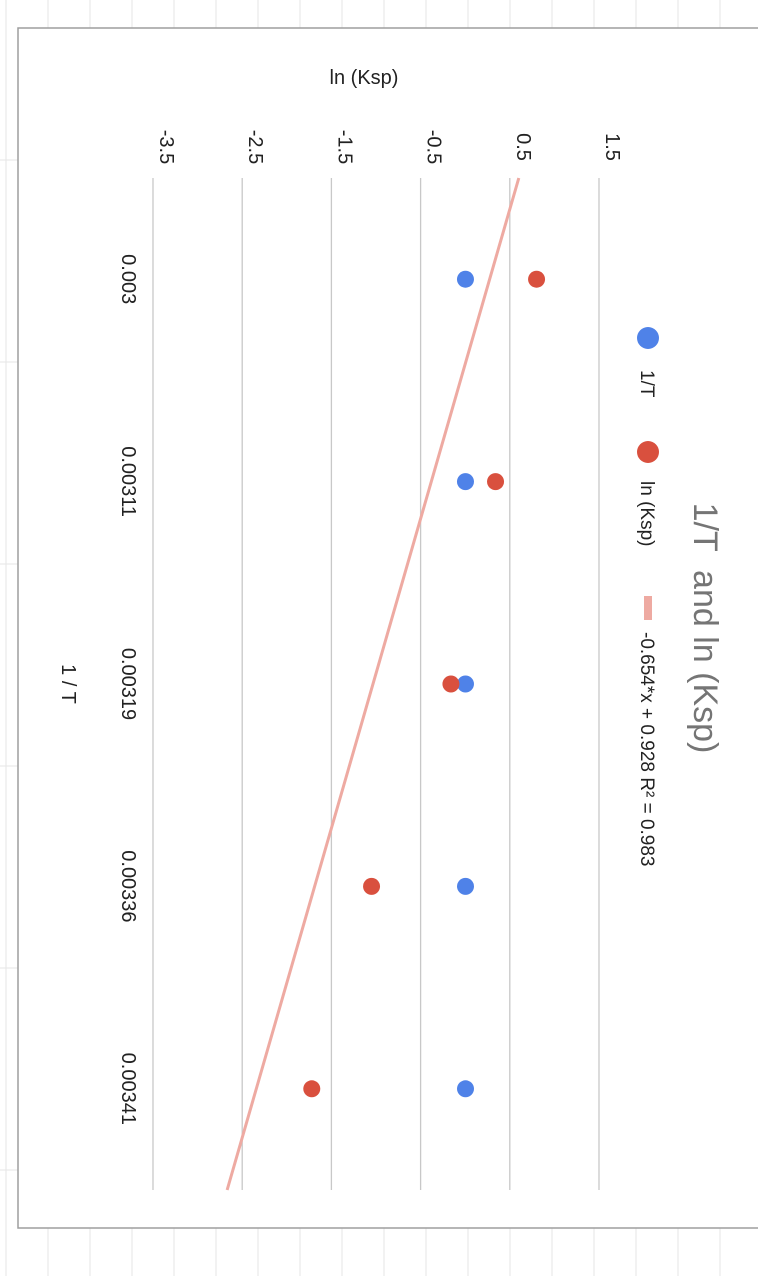 The width and height of the screenshot is (758, 1281). Describe the element at coordinates (128, 1089) in the screenshot. I see `x-tick-label: 0.00341` at that location.